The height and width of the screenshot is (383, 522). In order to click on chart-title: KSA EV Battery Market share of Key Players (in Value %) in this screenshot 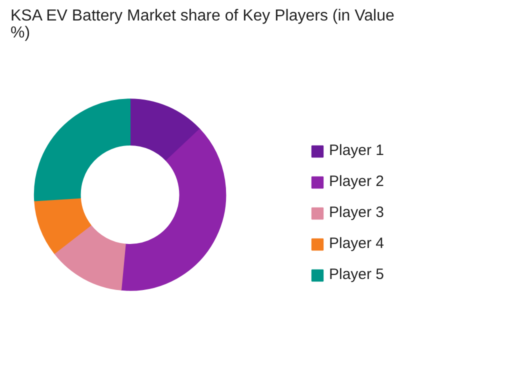, I will do `click(202, 25)`.